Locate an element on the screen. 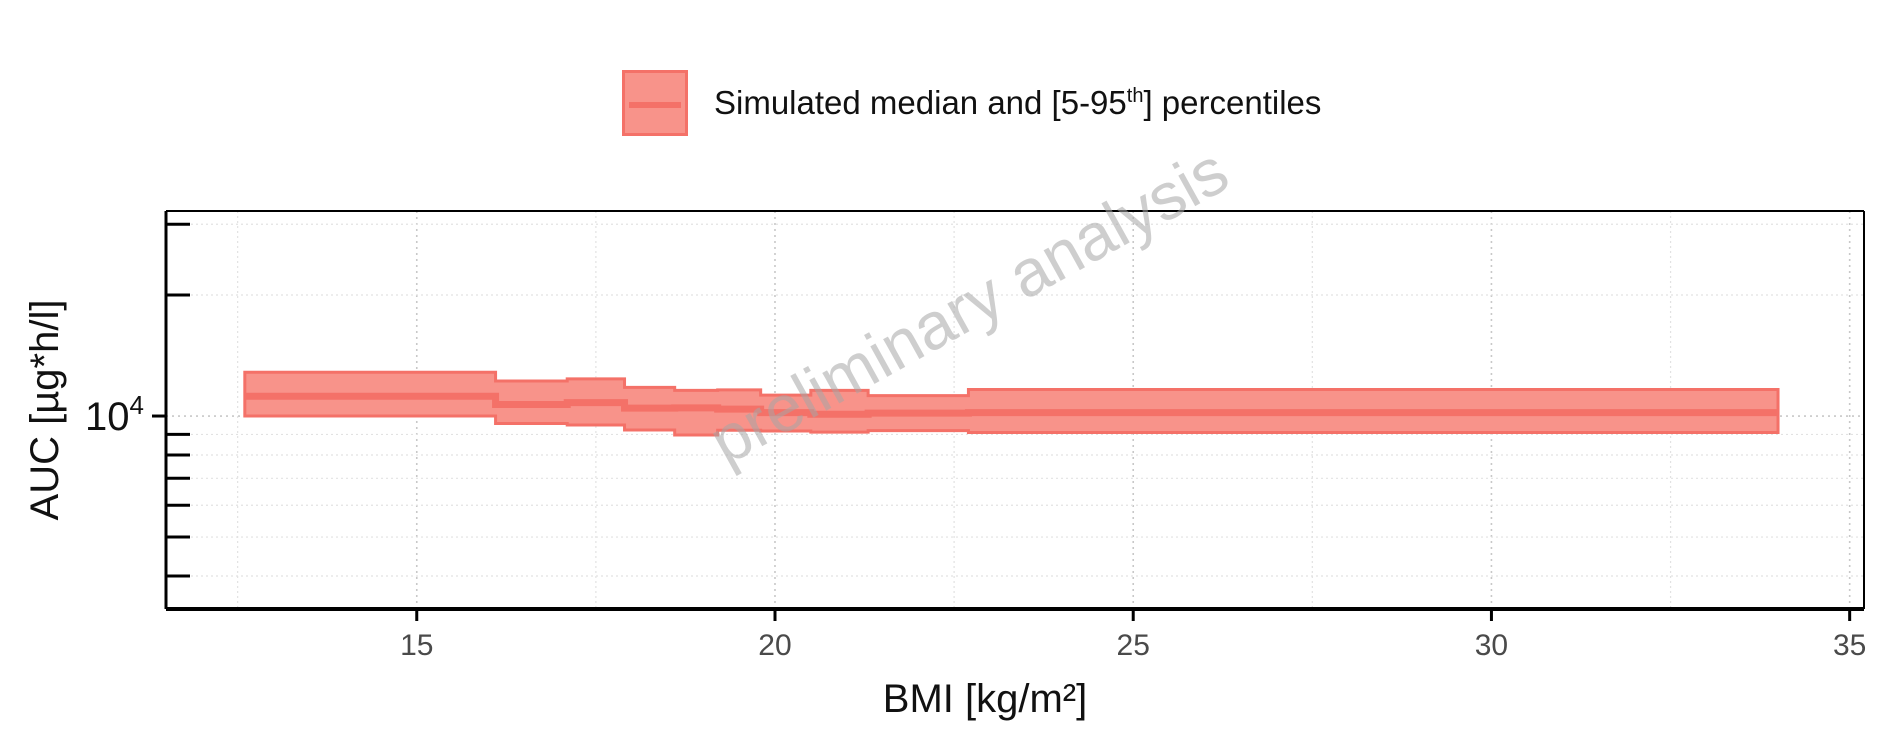 The height and width of the screenshot is (738, 1889). x-tick-label: 30 is located at coordinates (1491, 645).